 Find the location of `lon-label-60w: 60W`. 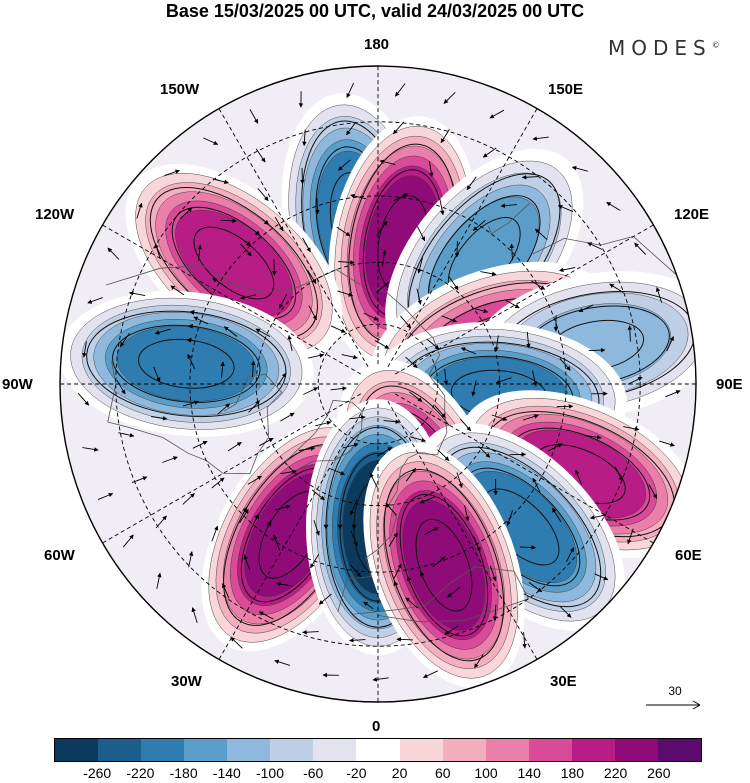

lon-label-60w: 60W is located at coordinates (59, 555).